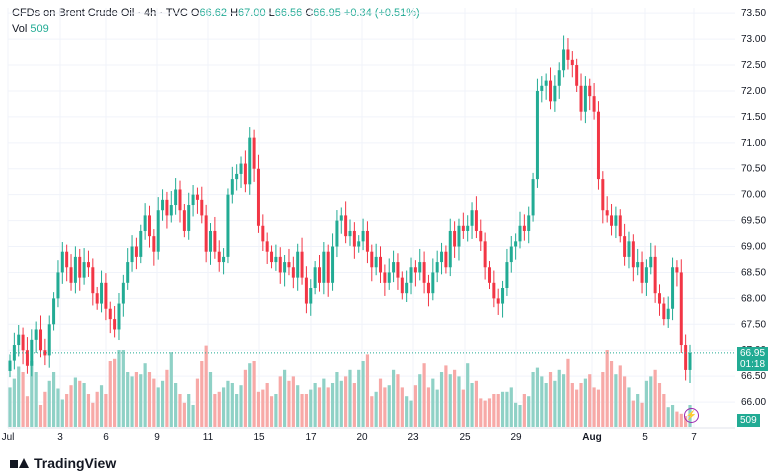 The image size is (780, 471). I want to click on x-tick-label: 9, so click(157, 437).